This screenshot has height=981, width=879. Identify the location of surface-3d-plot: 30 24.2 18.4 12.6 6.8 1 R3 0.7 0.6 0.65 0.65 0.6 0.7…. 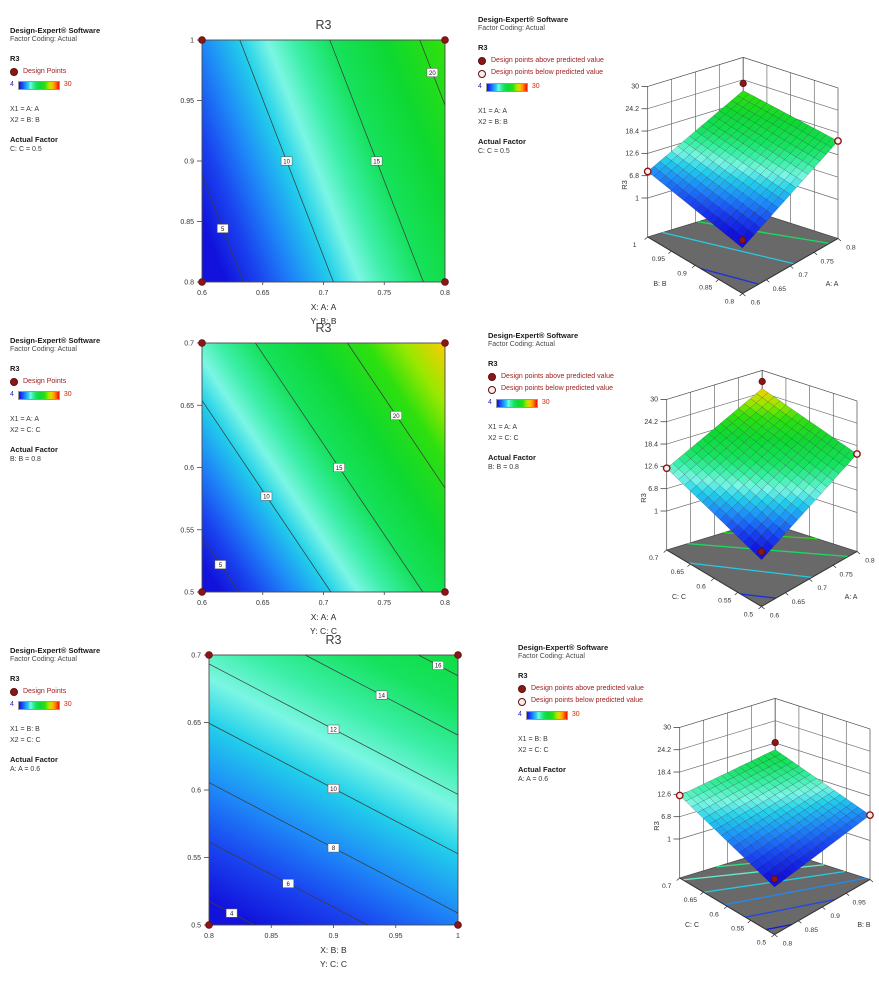
(758, 489).